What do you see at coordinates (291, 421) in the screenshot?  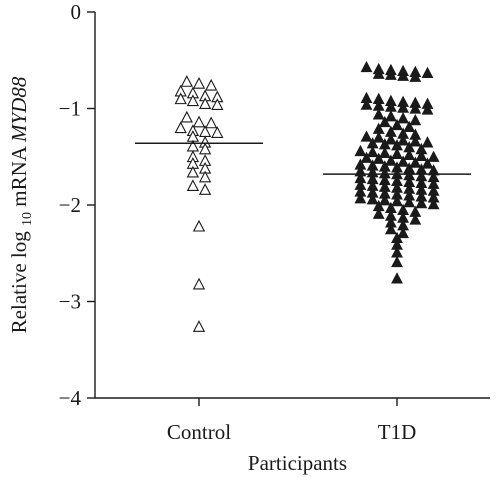 I see `x-ticks: Control T1D` at bounding box center [291, 421].